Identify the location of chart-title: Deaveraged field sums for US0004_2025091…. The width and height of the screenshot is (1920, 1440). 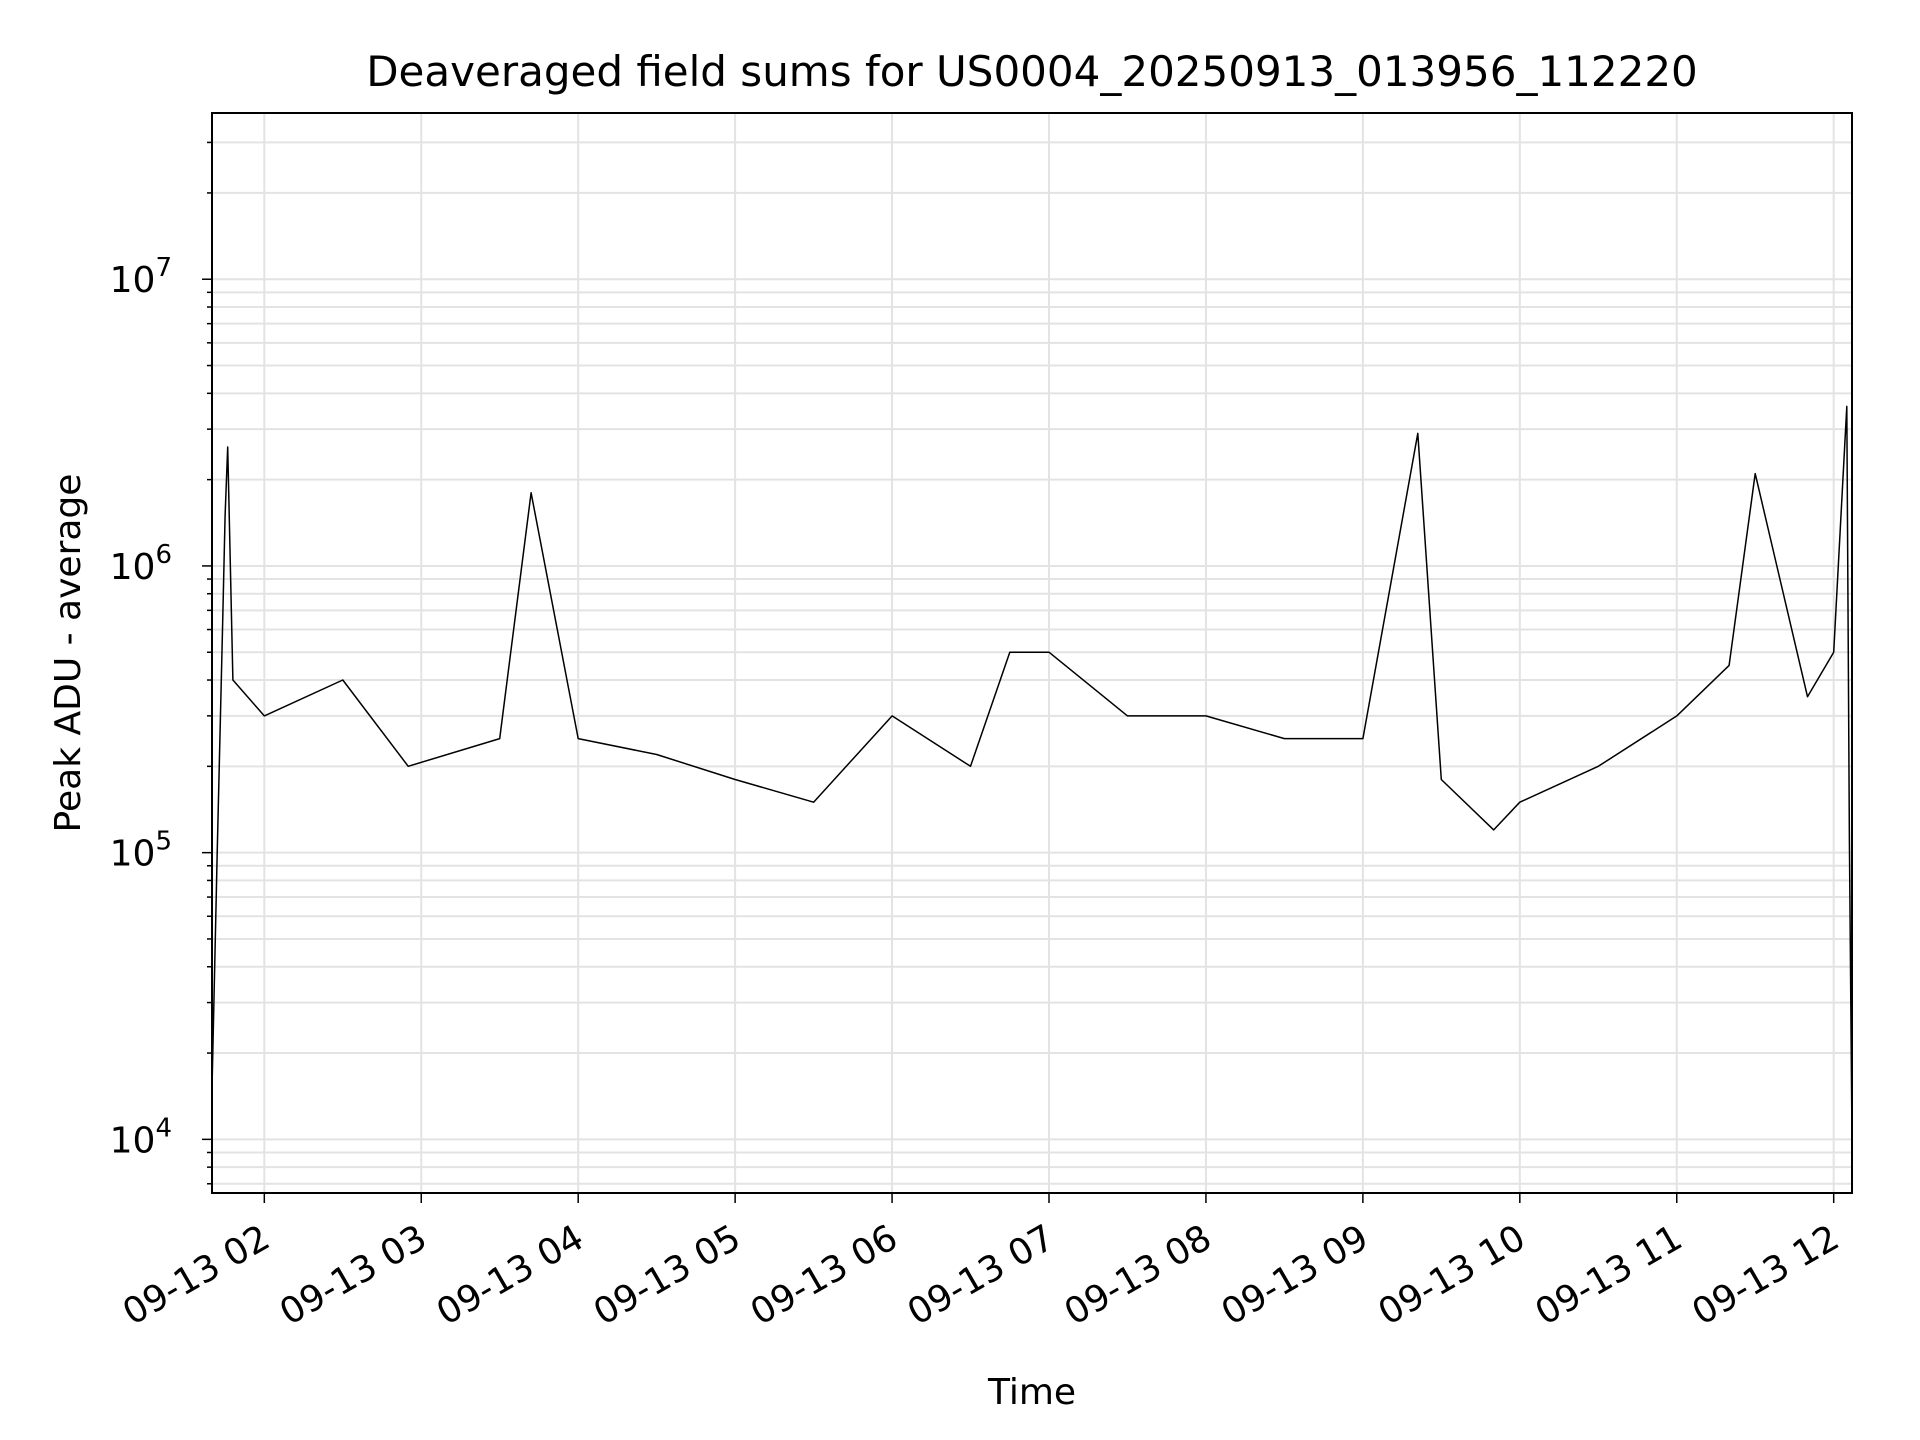
(1032, 71).